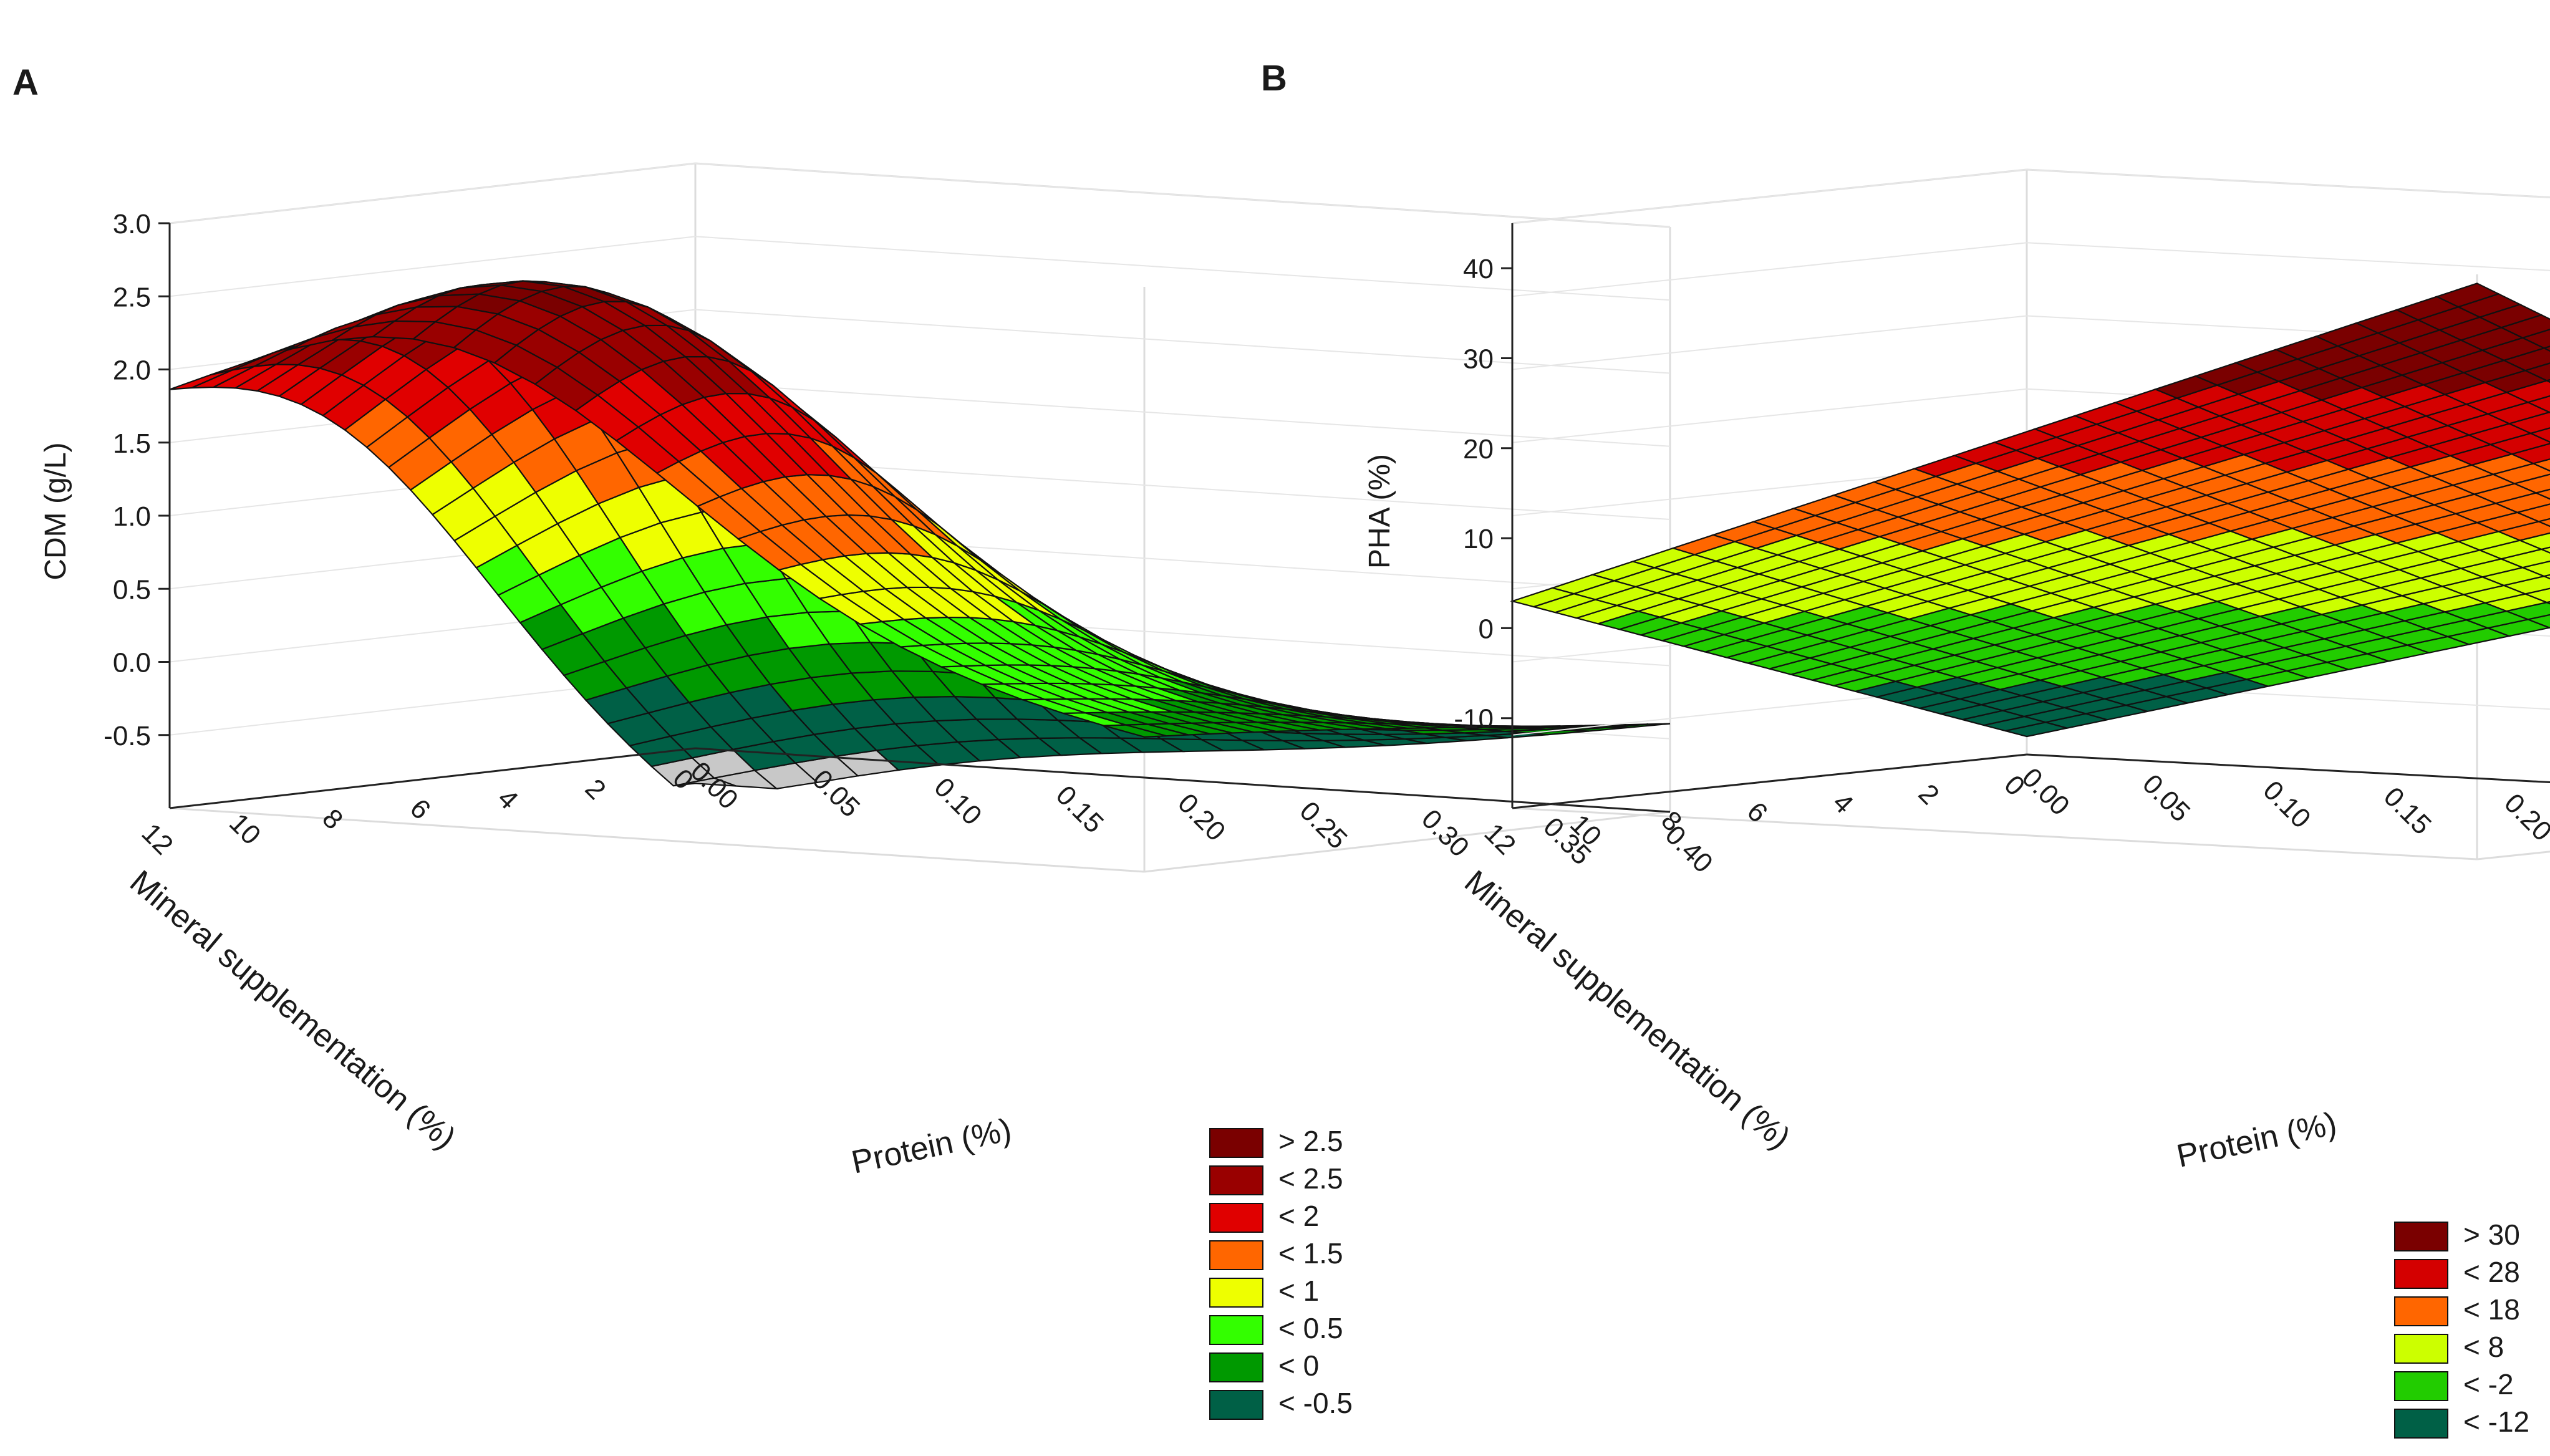 This screenshot has height=1456, width=2550. Describe the element at coordinates (2491, 1234) in the screenshot. I see `b-legend-label: > 30` at that location.